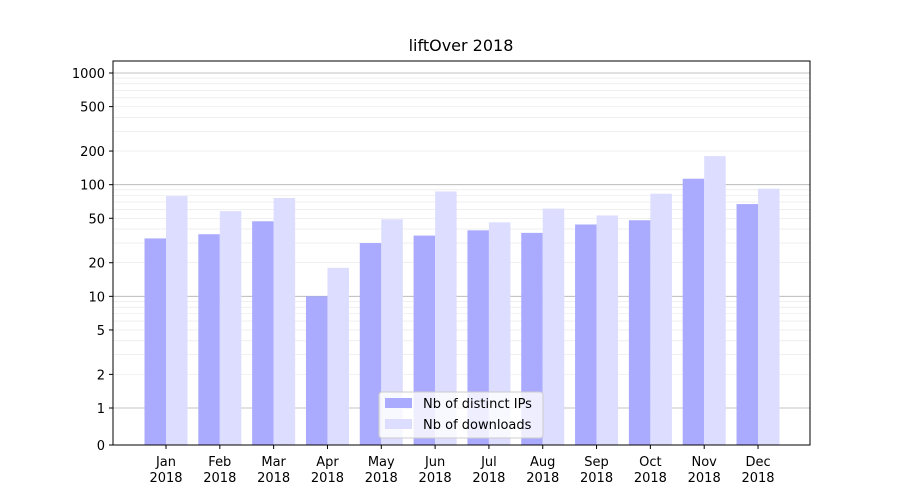 This screenshot has height=500, width=900. What do you see at coordinates (398, 403) in the screenshot?
I see `legend-swatch-ips` at bounding box center [398, 403].